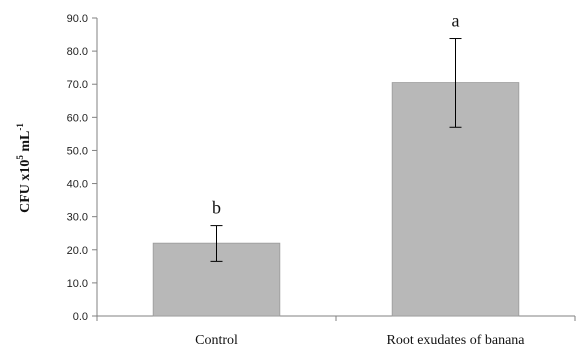 The image size is (580, 354). What do you see at coordinates (216, 208) in the screenshot?
I see `significance-label-0: b` at bounding box center [216, 208].